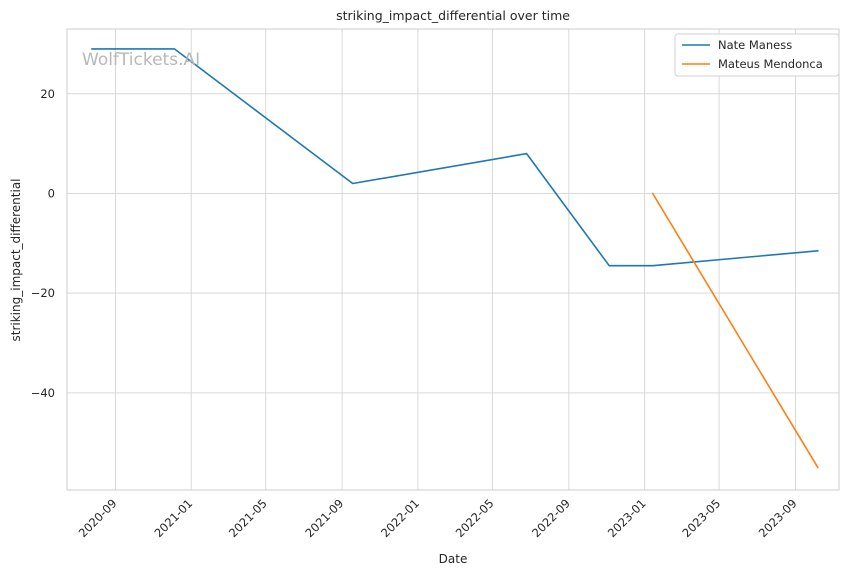 The width and height of the screenshot is (850, 575). What do you see at coordinates (770, 64) in the screenshot?
I see `legend-label-mateus-mendonca: Mateus Mendonca` at bounding box center [770, 64].